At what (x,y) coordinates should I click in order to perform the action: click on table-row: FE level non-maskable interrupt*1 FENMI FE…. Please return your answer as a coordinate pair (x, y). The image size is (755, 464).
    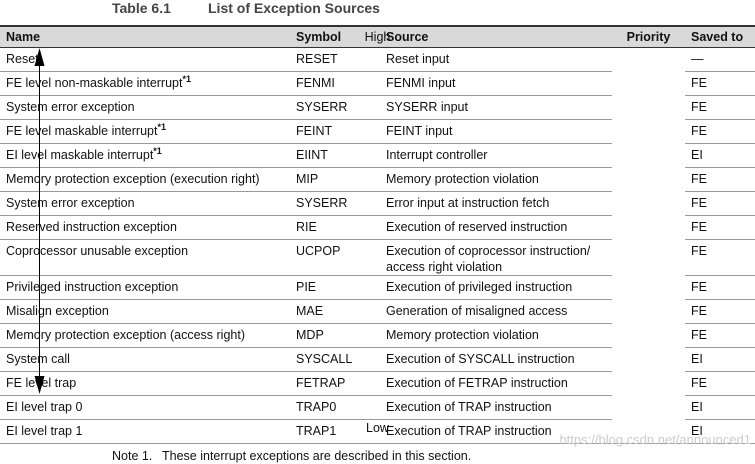
    Looking at the image, I should click on (377, 83).